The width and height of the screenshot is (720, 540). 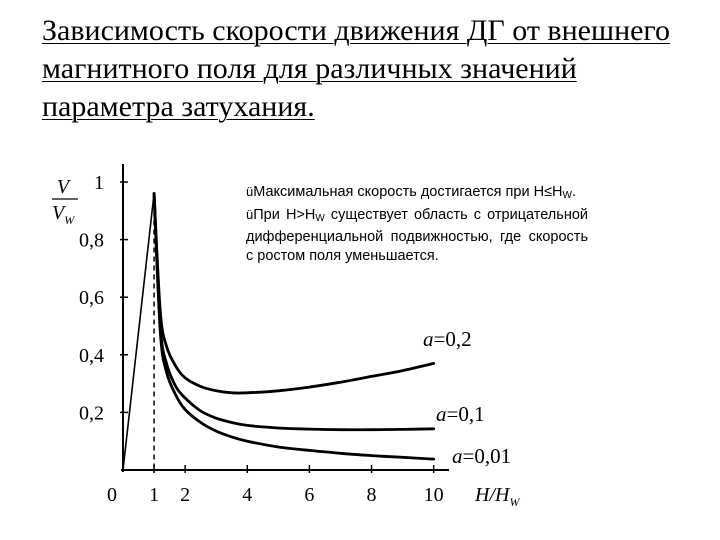 I want to click on x-tick-label: 10, so click(x=434, y=495).